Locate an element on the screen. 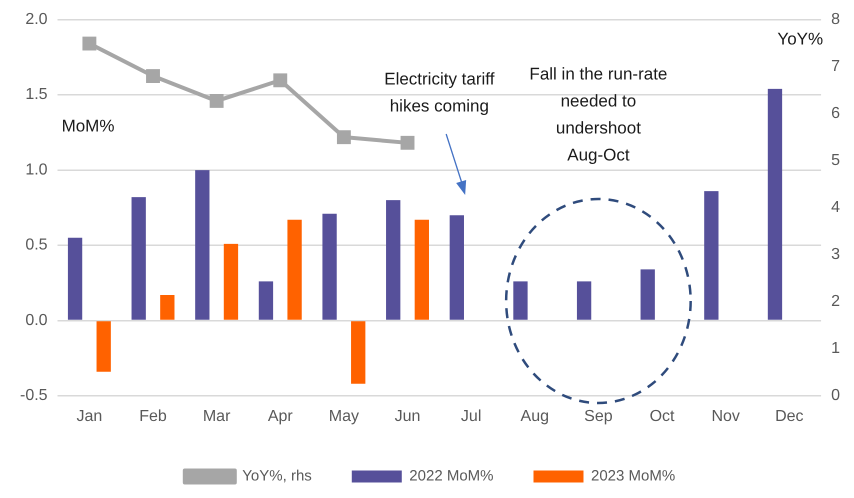 Image resolution: width=854 pixels, height=498 pixels. x-tick-label: Nov is located at coordinates (725, 416).